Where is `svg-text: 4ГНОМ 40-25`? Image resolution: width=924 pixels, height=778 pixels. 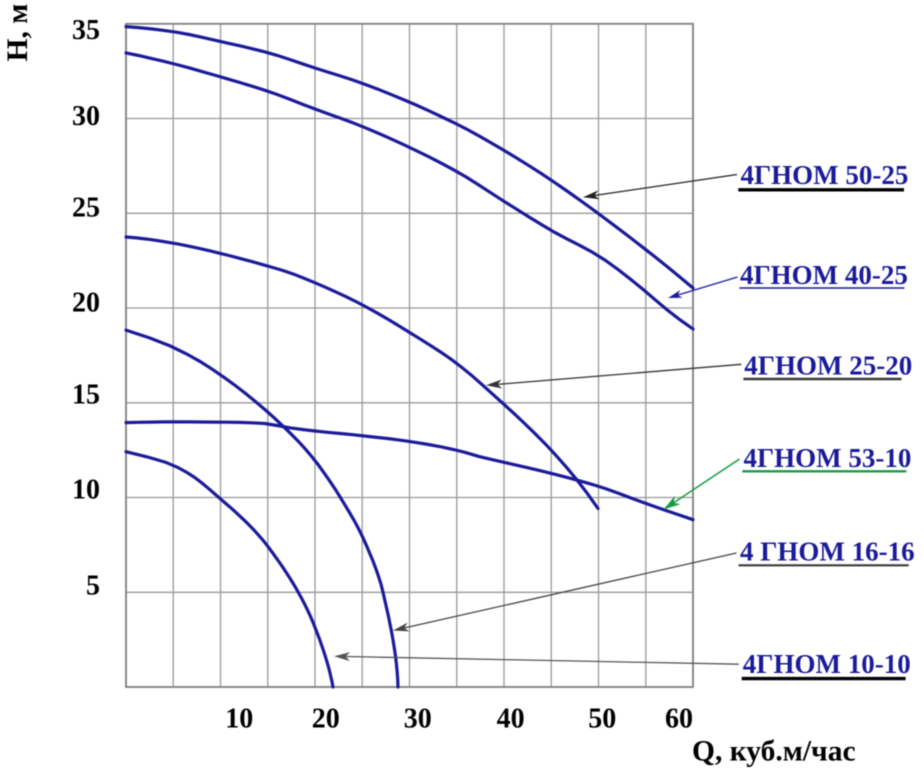 svg-text: 4ГНОМ 40-25 is located at coordinates (824, 275).